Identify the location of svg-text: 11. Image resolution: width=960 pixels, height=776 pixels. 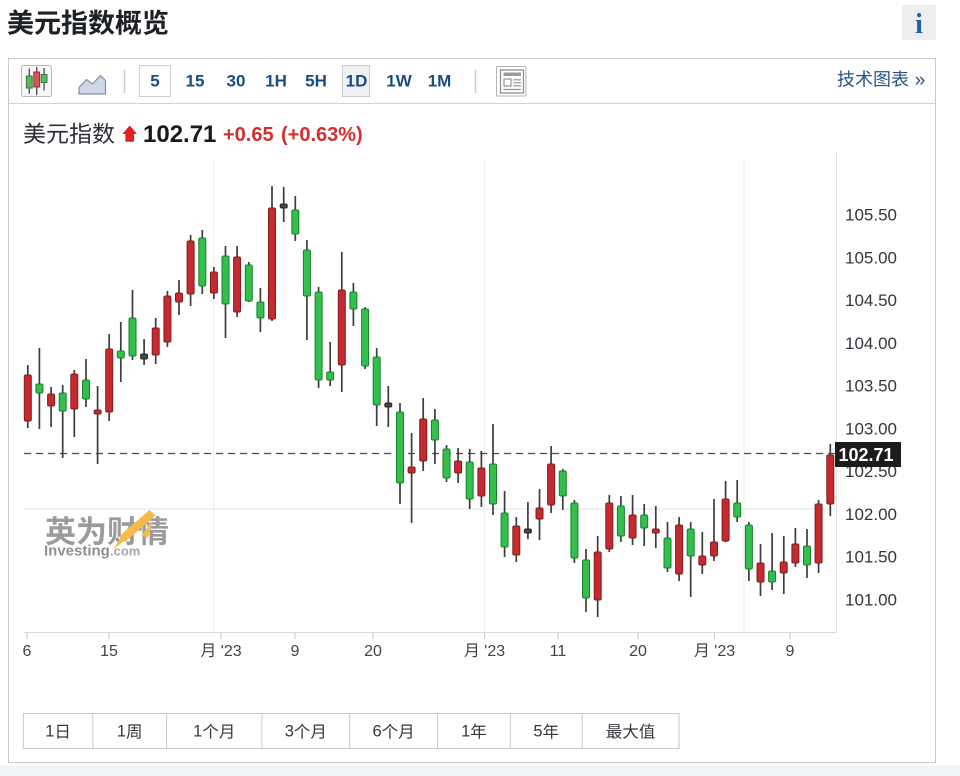
(558, 651).